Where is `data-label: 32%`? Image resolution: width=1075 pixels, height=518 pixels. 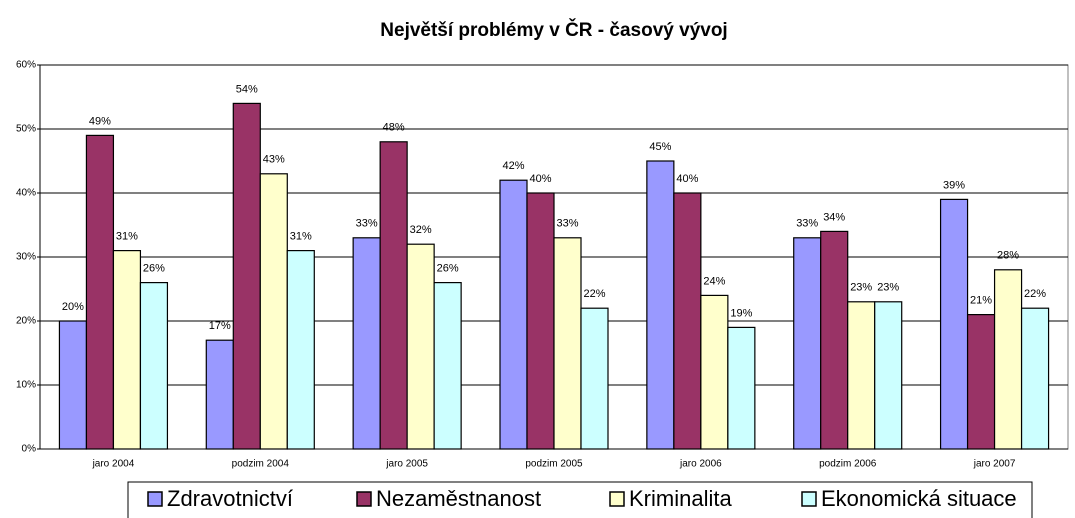 data-label: 32% is located at coordinates (421, 230).